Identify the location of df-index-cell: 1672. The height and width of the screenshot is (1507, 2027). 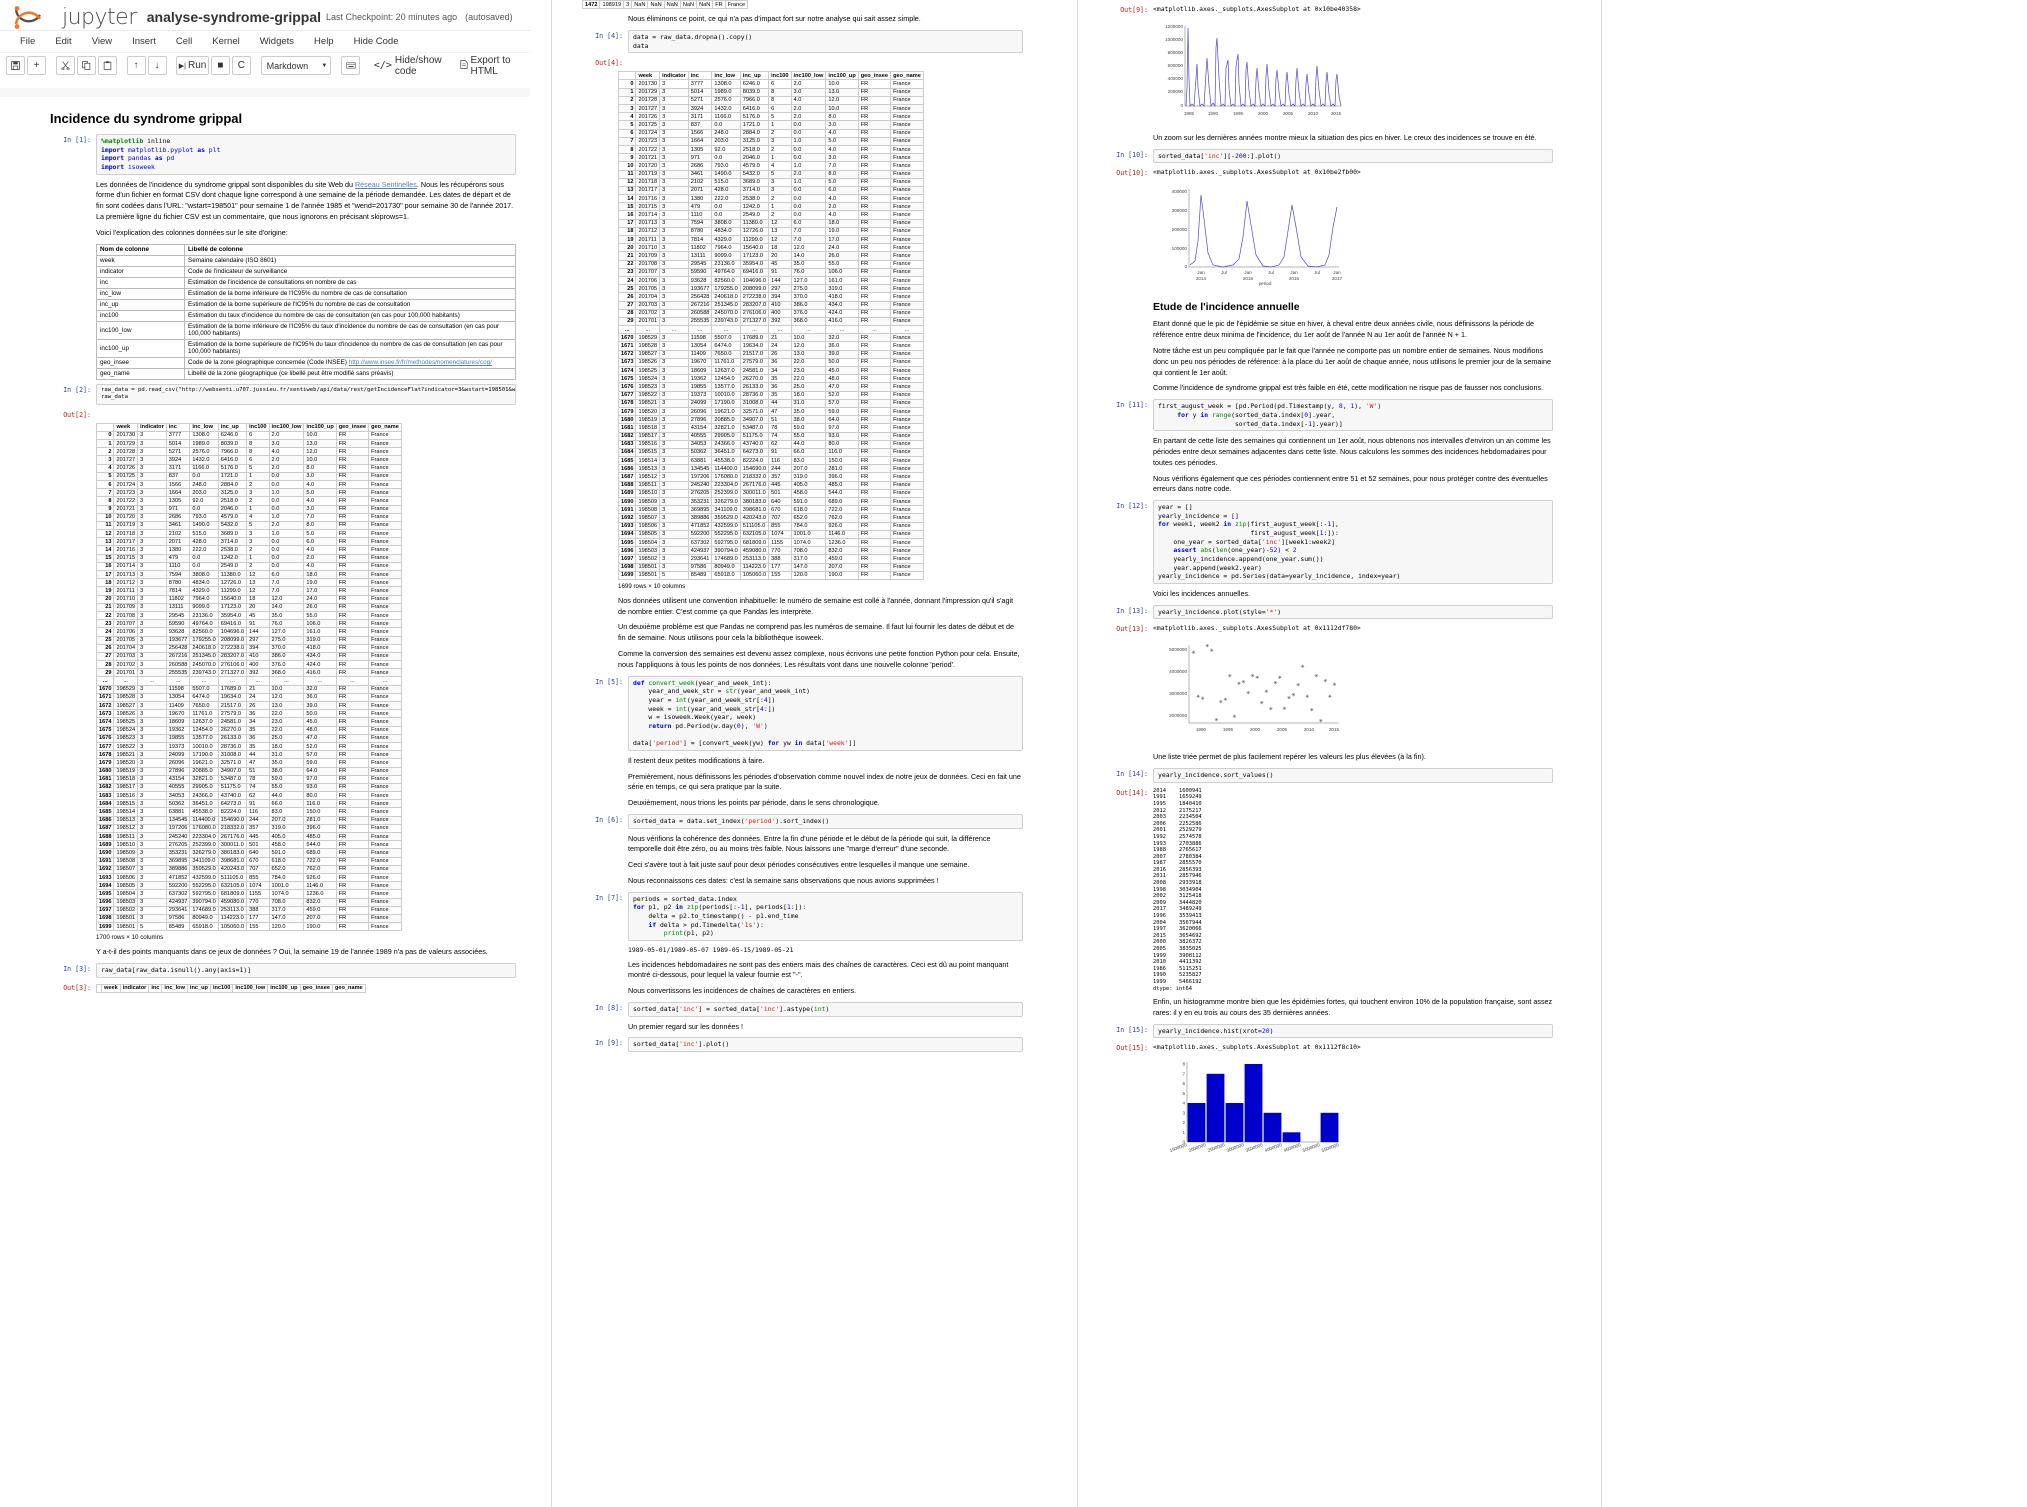
(627, 354).